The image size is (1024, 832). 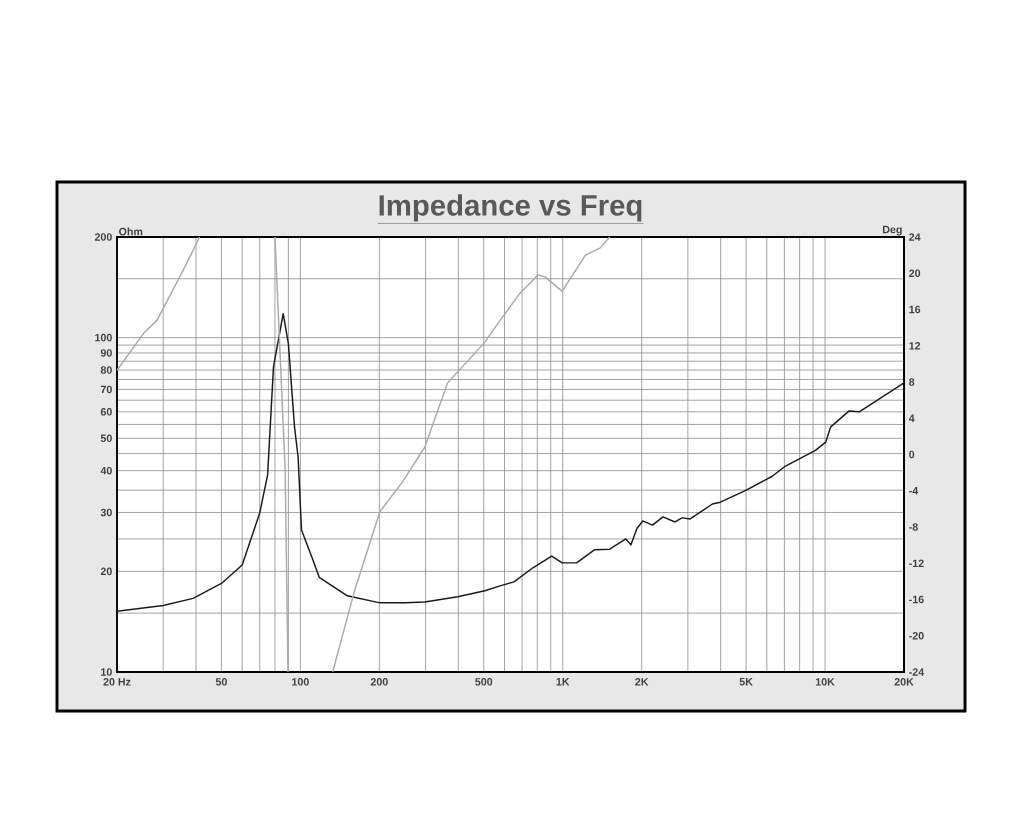 I want to click on y-tick-label: 100, so click(x=103, y=337).